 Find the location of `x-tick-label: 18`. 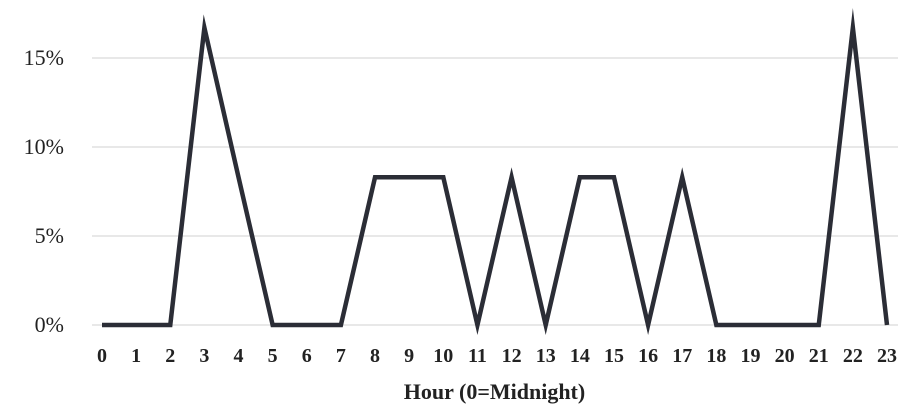

x-tick-label: 18 is located at coordinates (716, 356).